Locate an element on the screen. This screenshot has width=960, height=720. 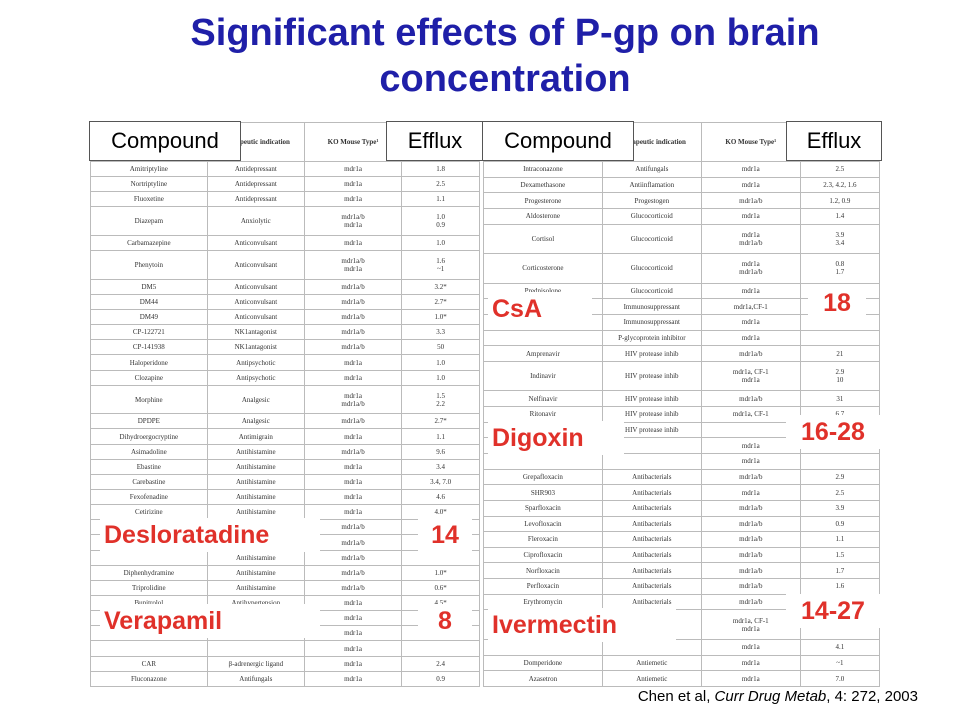
cell: Nelfinavir is located at coordinates (543, 399).